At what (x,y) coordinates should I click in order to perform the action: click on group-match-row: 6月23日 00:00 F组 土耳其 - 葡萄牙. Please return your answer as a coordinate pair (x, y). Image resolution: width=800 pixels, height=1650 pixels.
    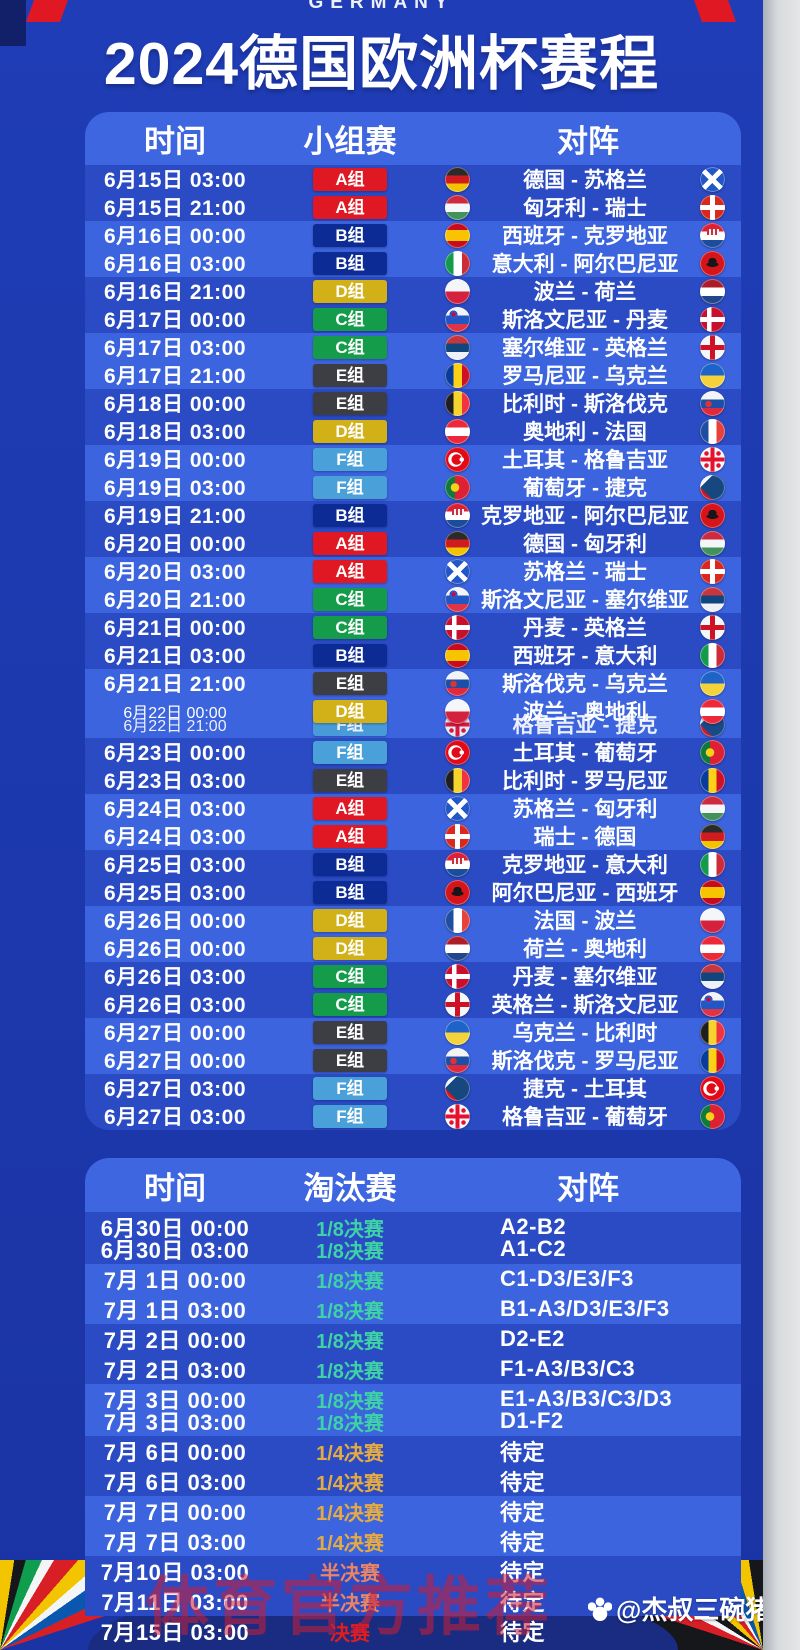
    Looking at the image, I should click on (413, 752).